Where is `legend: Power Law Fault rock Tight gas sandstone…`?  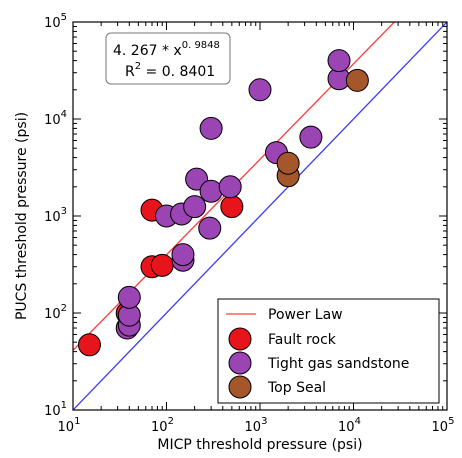 legend: Power Law Fault rock Tight gas sandstone… is located at coordinates (328, 351).